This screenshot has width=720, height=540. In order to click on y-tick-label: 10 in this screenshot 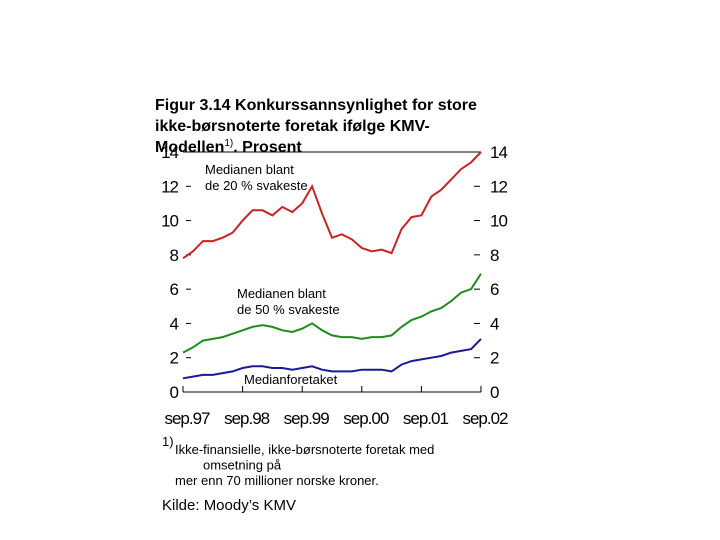, I will do `click(169, 221)`.